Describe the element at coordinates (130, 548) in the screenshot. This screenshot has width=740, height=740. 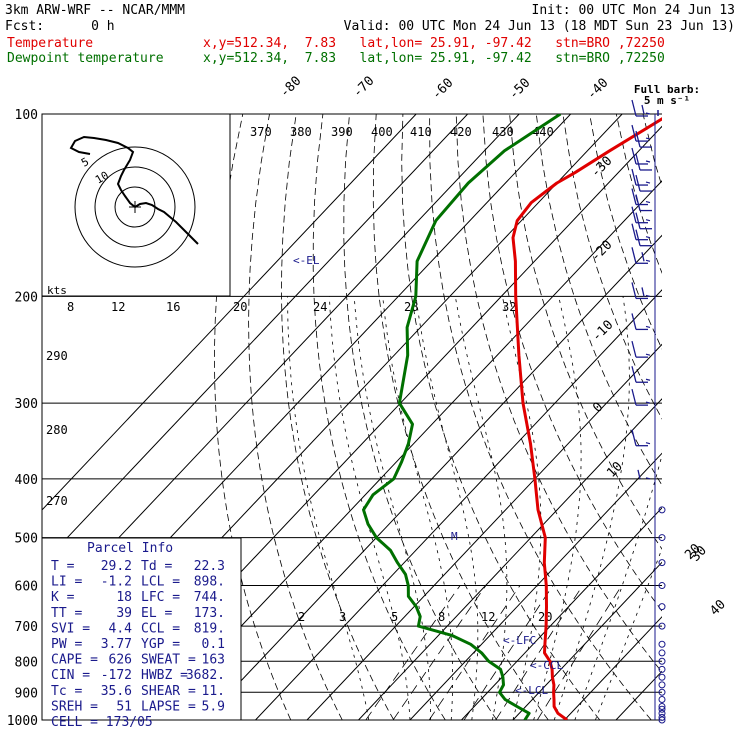
I see `parcel-info-title: Parcel Info` at that location.